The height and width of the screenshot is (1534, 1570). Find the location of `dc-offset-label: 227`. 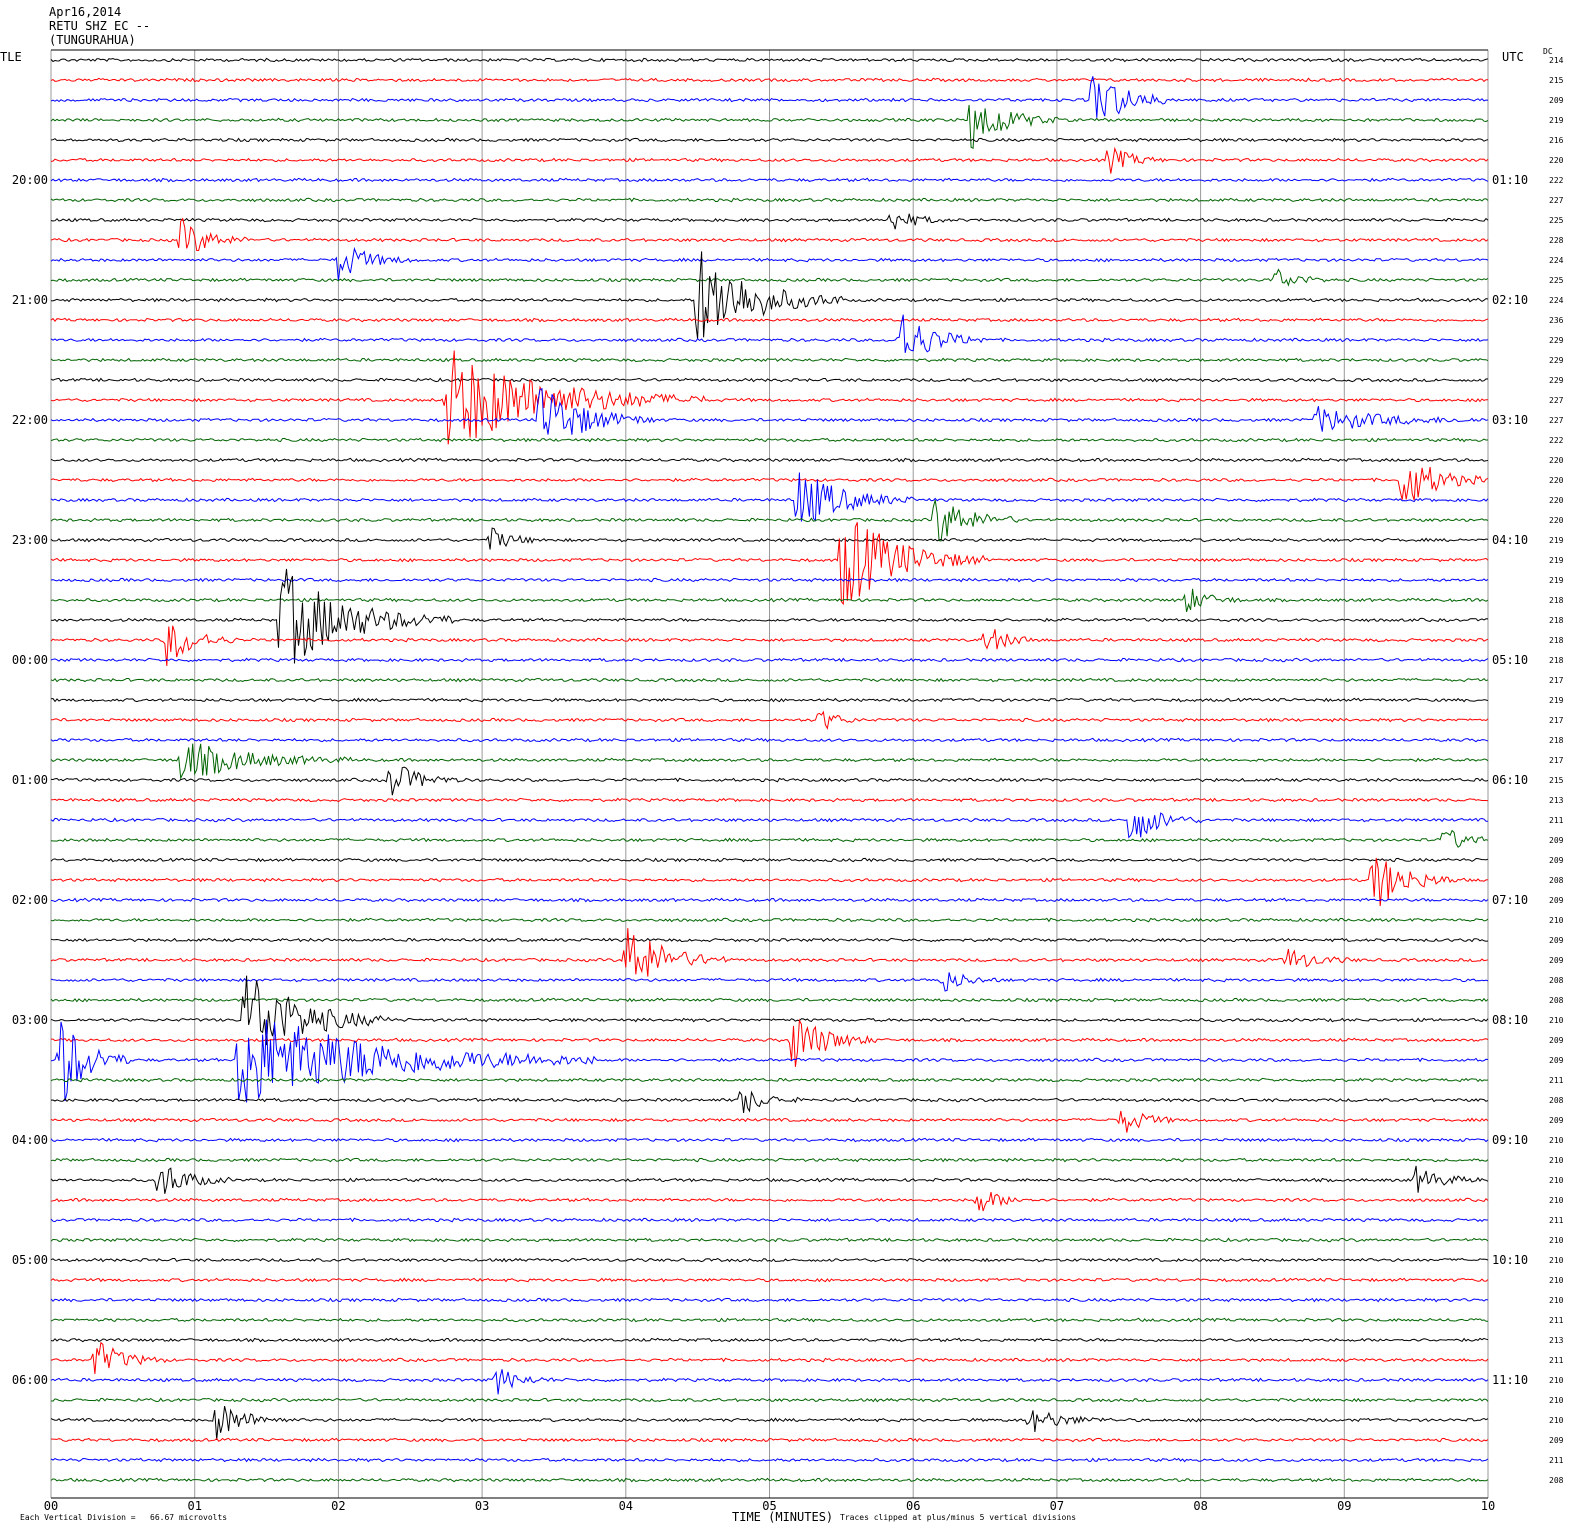

dc-offset-label: 227 is located at coordinates (1556, 400).